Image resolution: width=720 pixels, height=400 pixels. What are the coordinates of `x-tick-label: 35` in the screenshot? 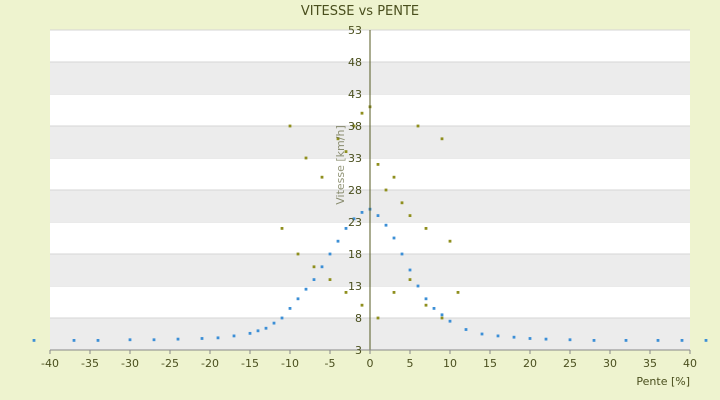 It's located at (650, 363).